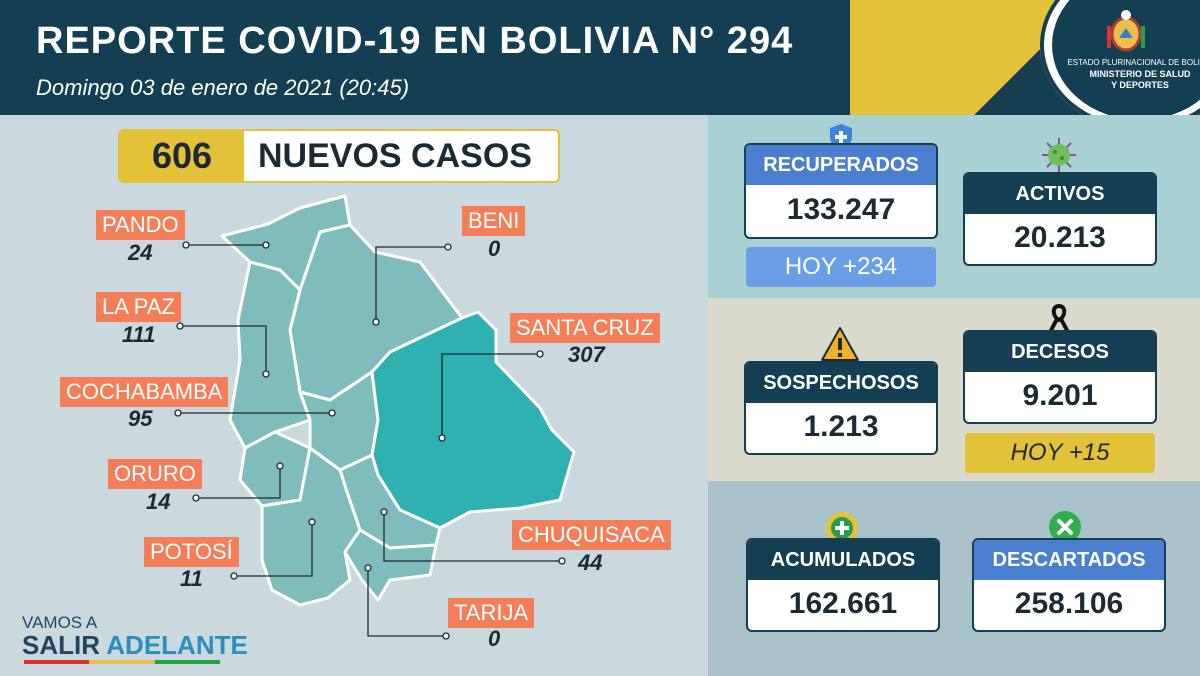 This screenshot has height=676, width=1200. What do you see at coordinates (140, 418) in the screenshot?
I see `dept-value-cochabamba: 95` at bounding box center [140, 418].